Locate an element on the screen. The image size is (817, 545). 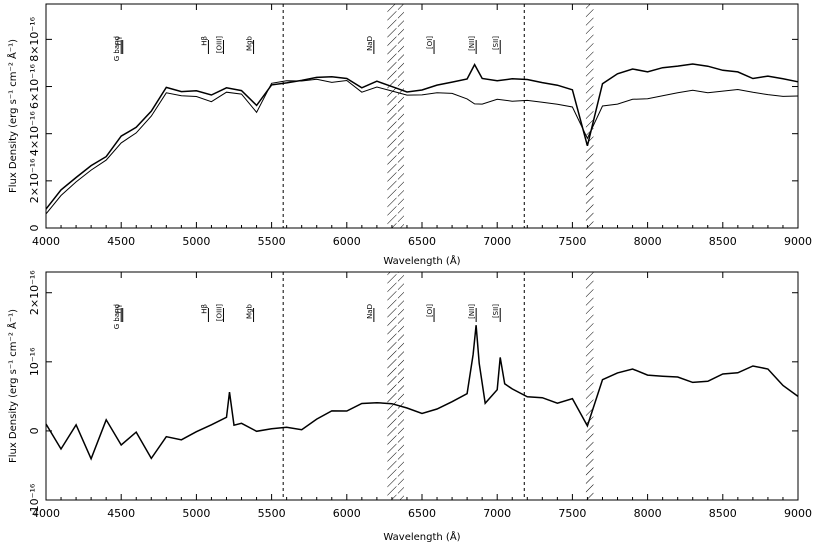
y-tick-label: 8×10⁻¹⁶ is located at coordinates (34, 38).